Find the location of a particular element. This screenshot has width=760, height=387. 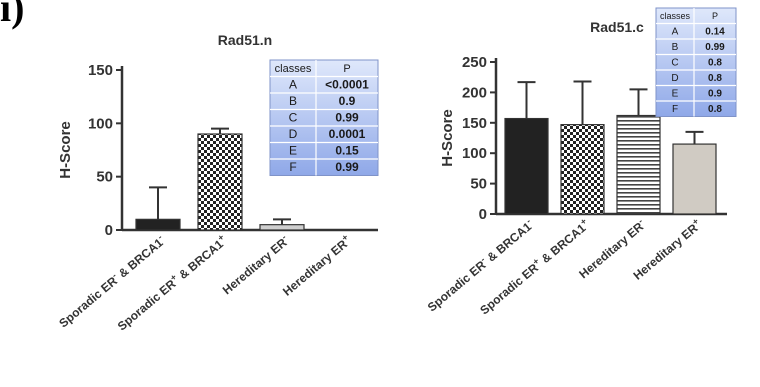

y-tick-label: 200 is located at coordinates (474, 92).